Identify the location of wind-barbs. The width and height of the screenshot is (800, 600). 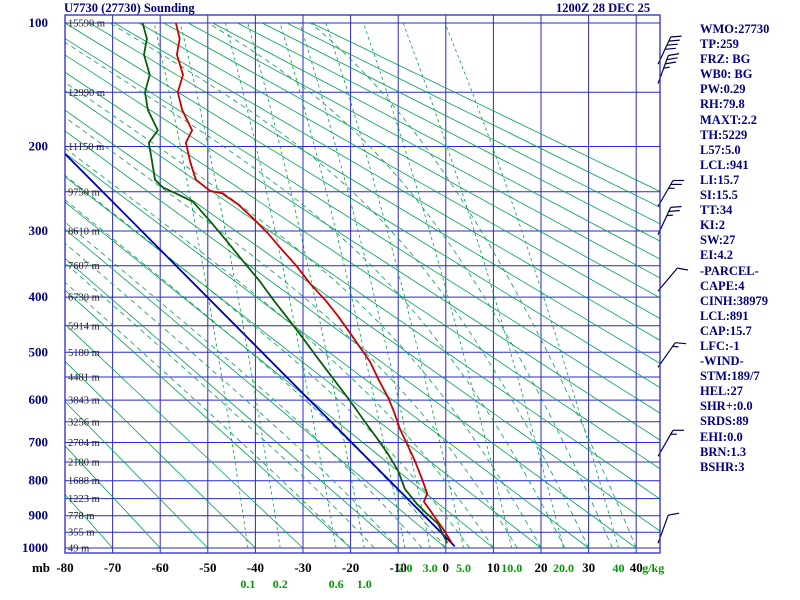
(673, 289).